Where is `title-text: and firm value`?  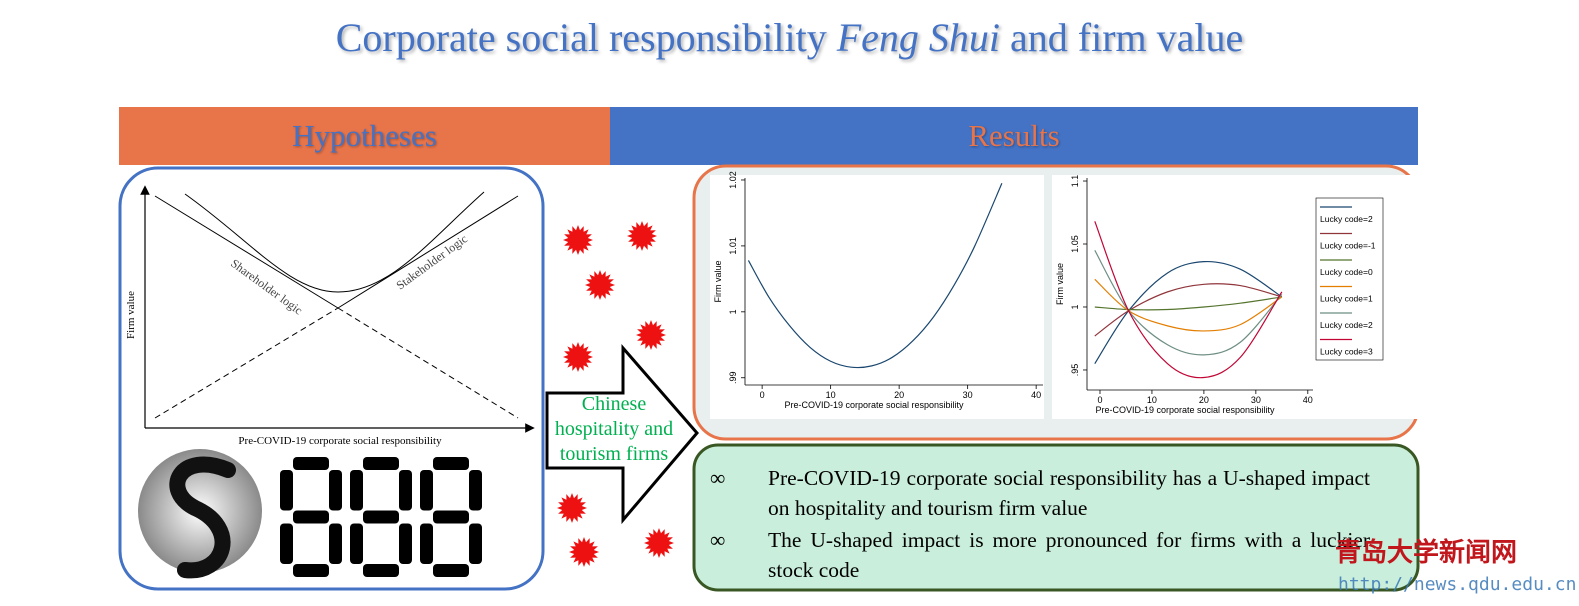
title-text: and firm value is located at coordinates (1122, 37).